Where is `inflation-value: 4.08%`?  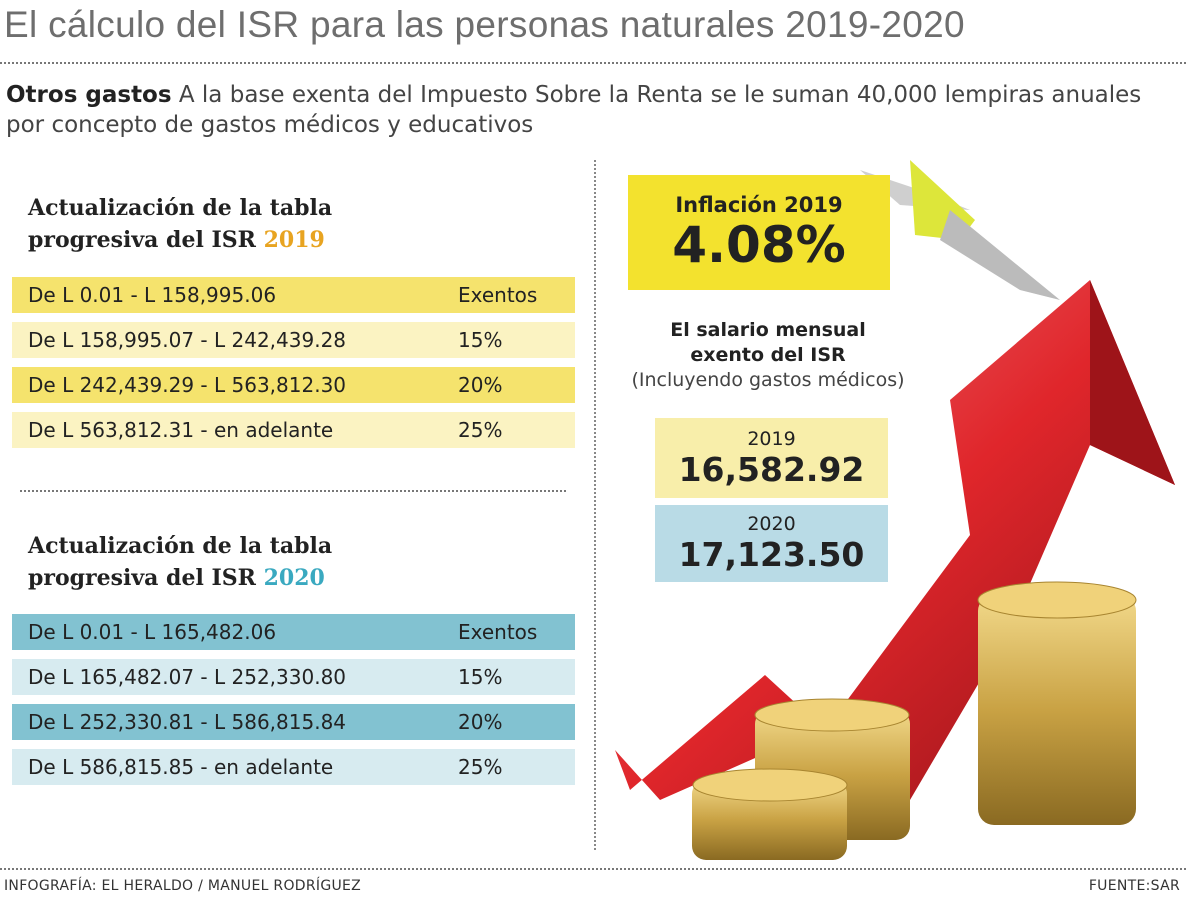 inflation-value: 4.08% is located at coordinates (759, 244).